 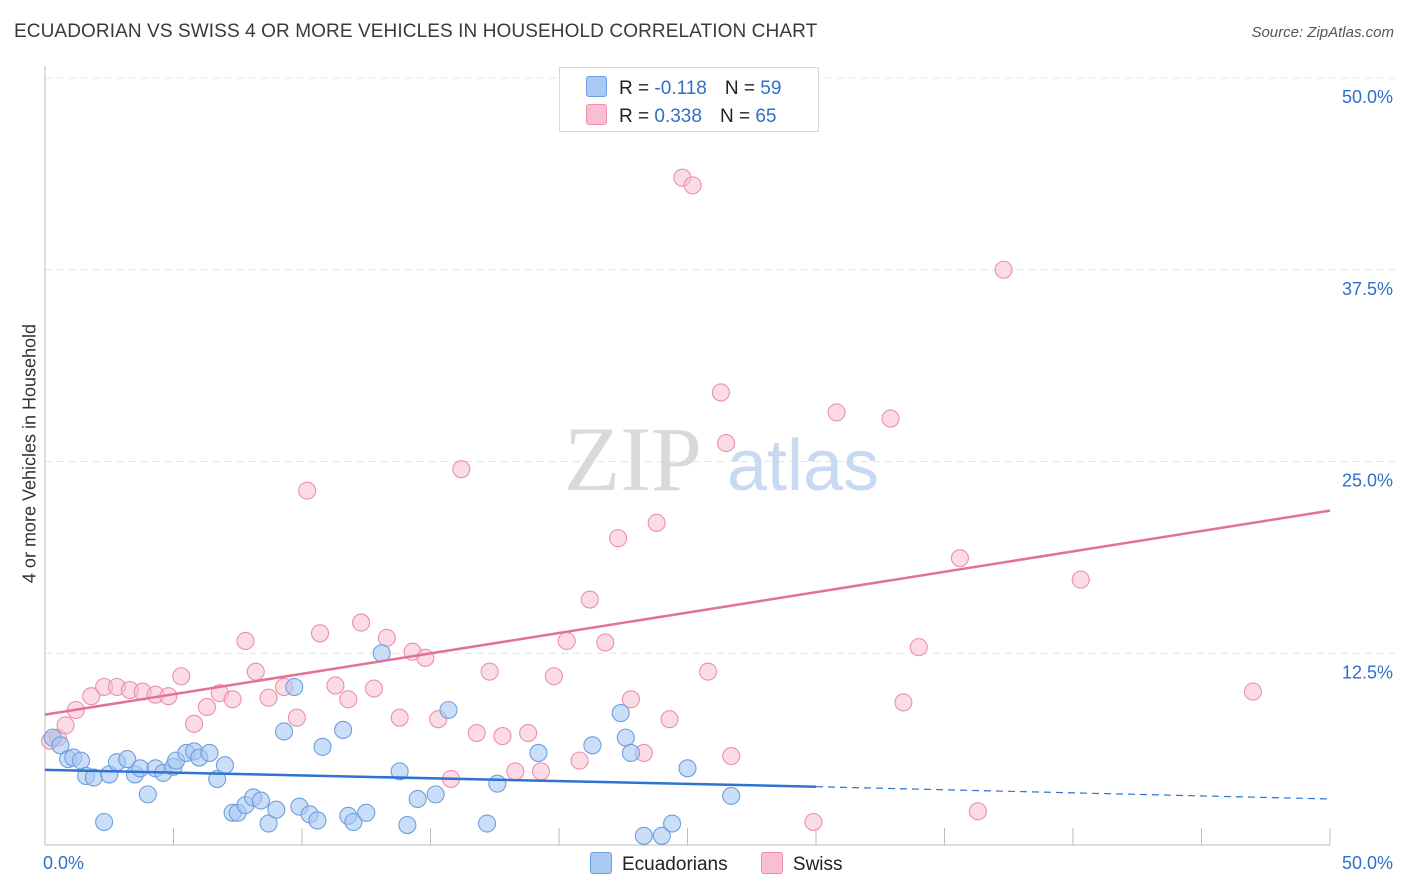 I want to click on legend-n-label: N =, so click(x=735, y=116).